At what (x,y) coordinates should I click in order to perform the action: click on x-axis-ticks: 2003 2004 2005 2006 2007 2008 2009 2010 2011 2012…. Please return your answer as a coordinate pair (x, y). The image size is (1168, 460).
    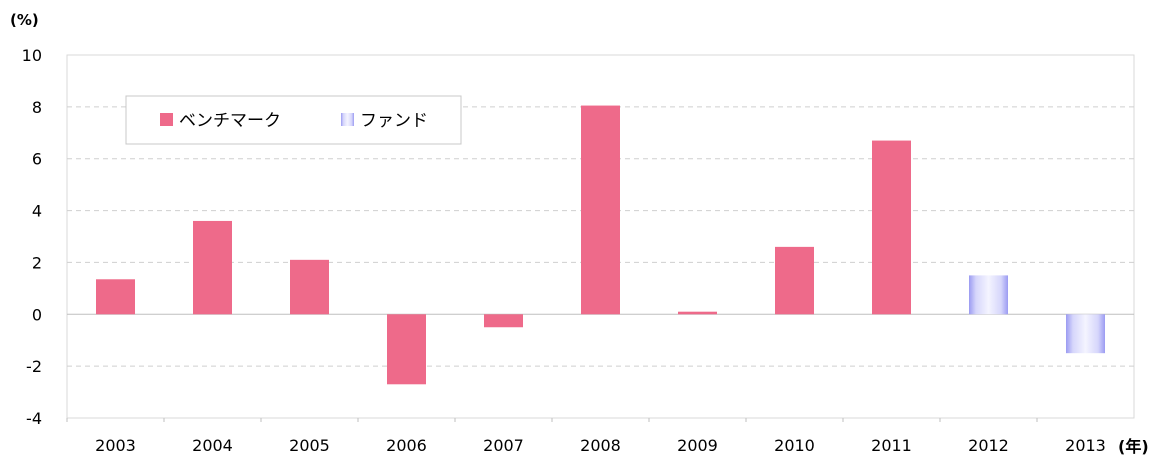
    Looking at the image, I should click on (586, 436).